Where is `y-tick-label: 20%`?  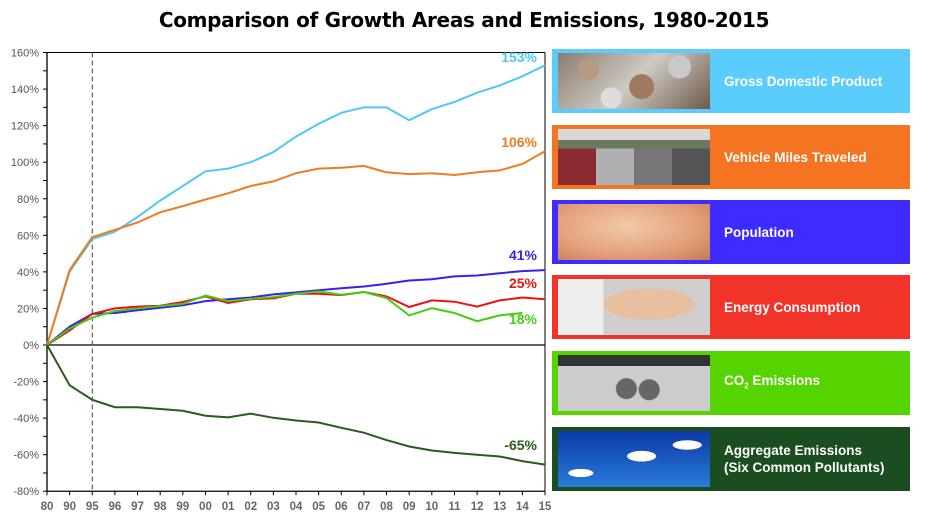 y-tick-label: 20% is located at coordinates (28, 309).